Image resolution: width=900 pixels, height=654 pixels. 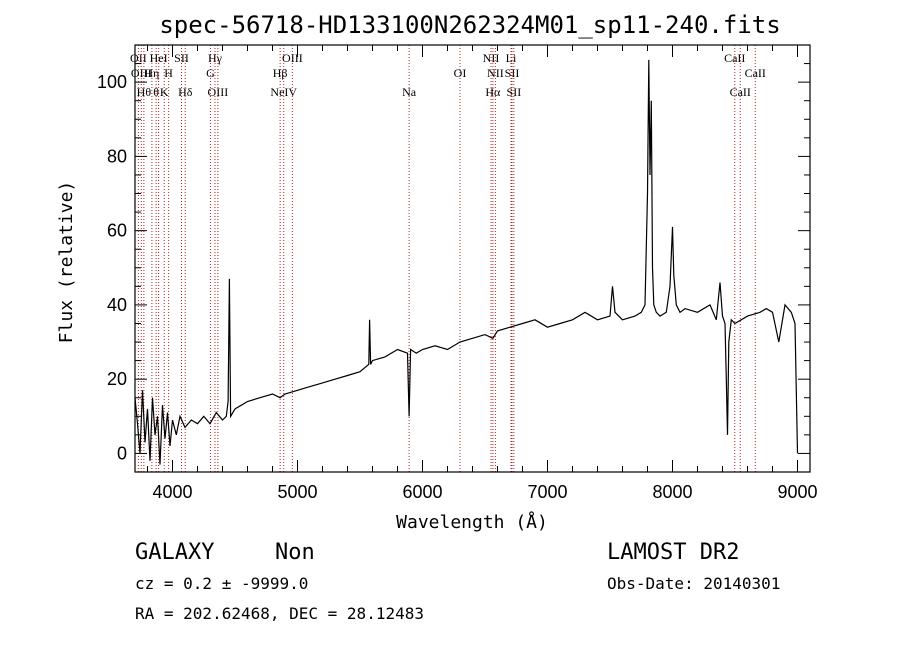 What do you see at coordinates (493, 92) in the screenshot?
I see `line-marker-label: Hα` at bounding box center [493, 92].